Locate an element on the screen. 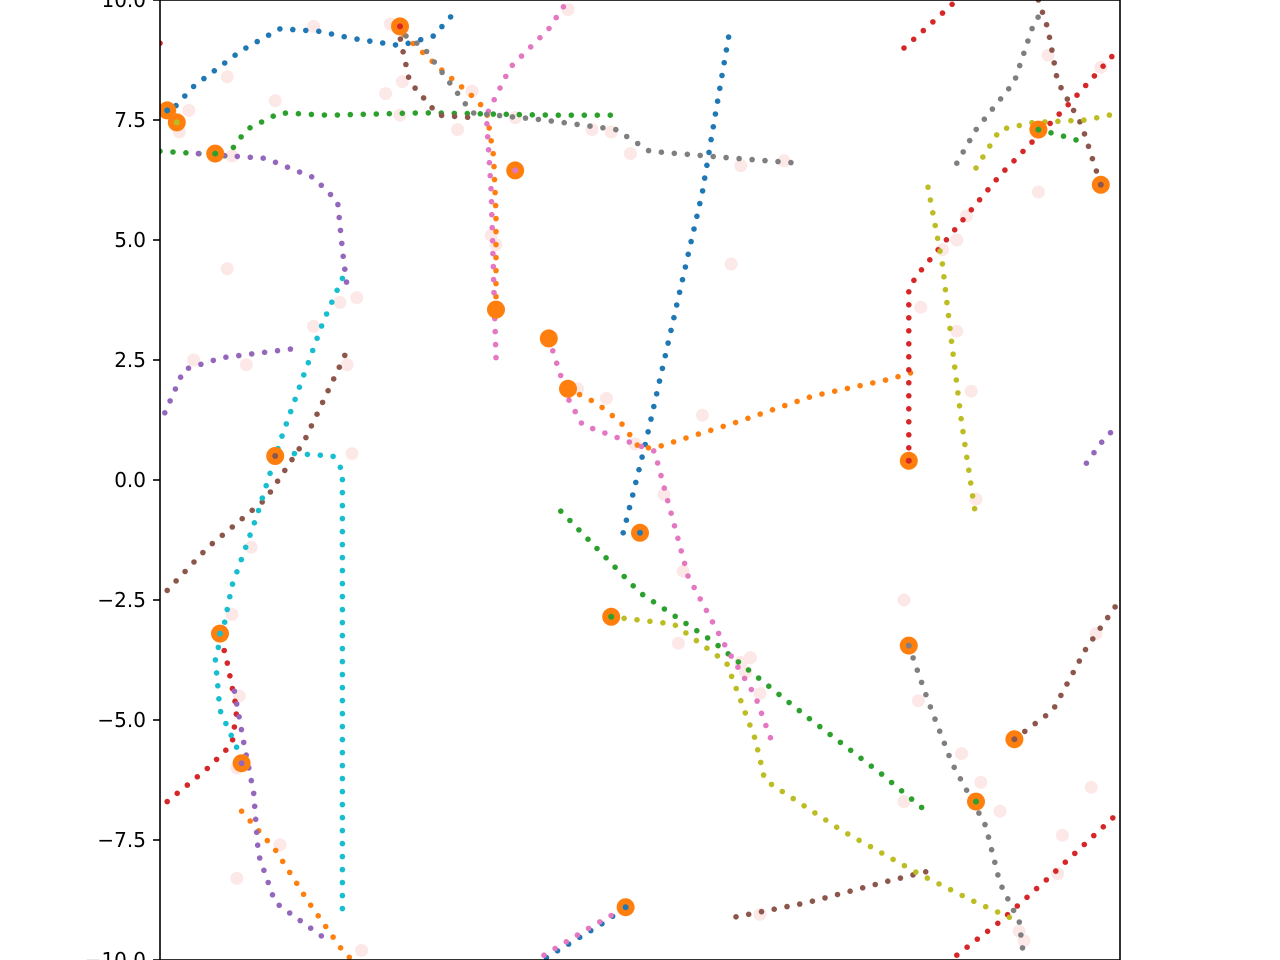 Image resolution: width=1280 pixels, height=960 pixels. y-tick-label: 10.0 is located at coordinates (123, 6).